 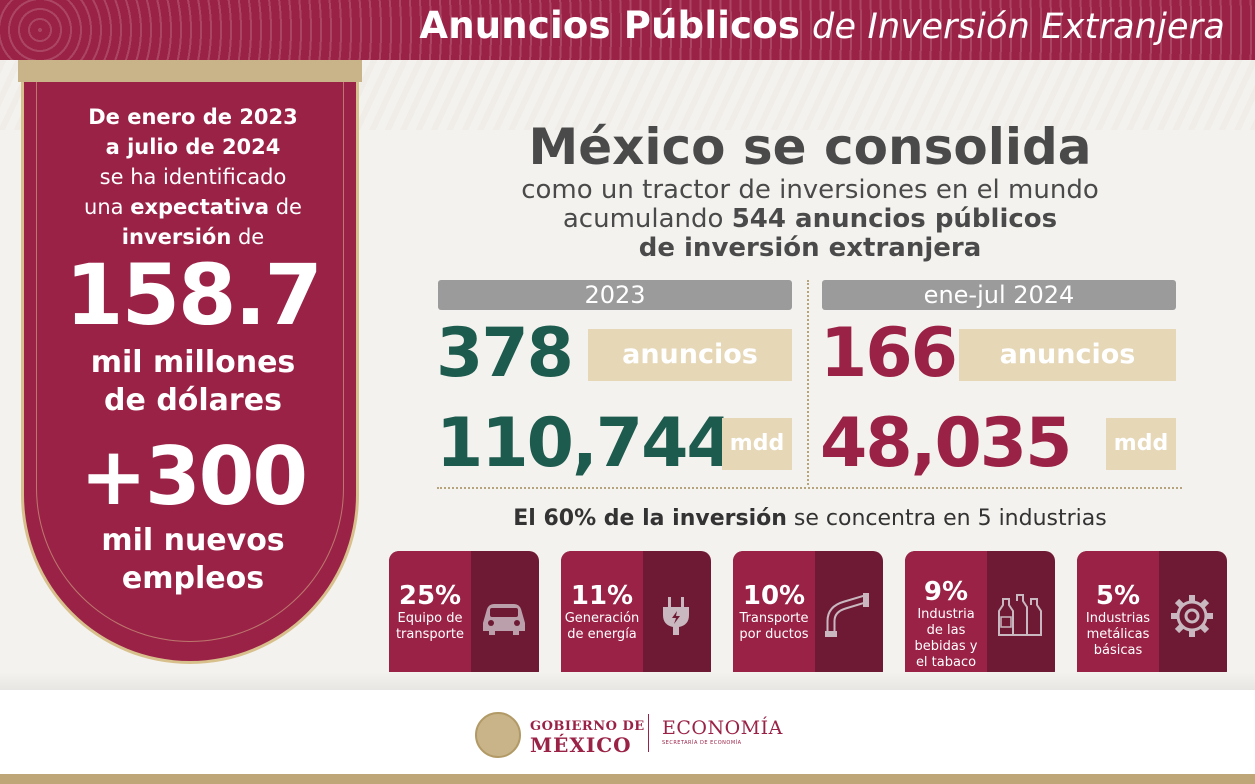 What do you see at coordinates (587, 726) in the screenshot?
I see `gobierno-line1: GOBIERNO DE` at bounding box center [587, 726].